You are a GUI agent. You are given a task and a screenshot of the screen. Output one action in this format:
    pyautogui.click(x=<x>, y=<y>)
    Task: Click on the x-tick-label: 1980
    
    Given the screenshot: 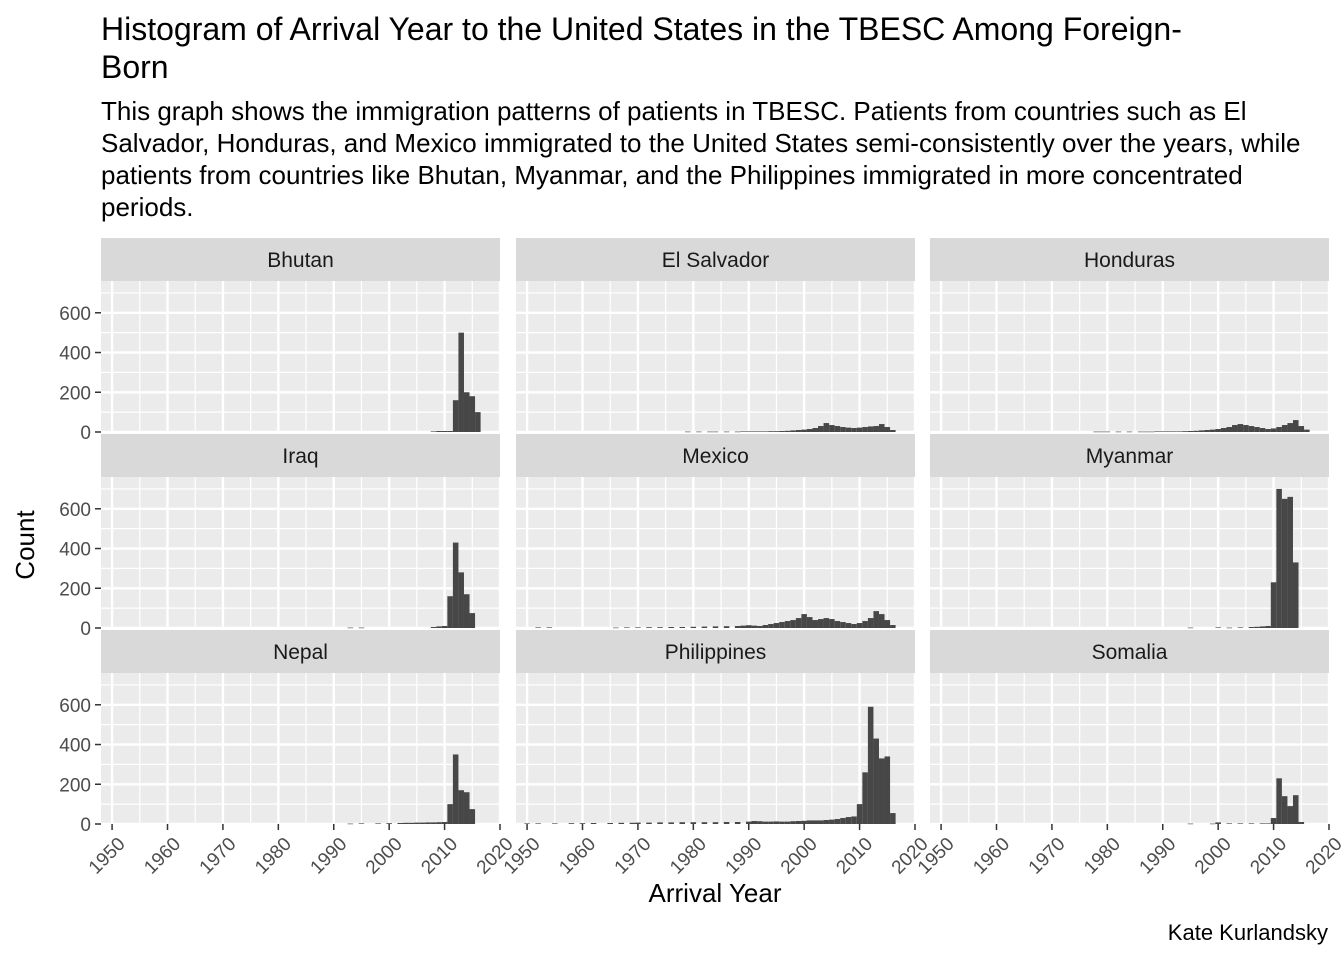 What is the action you would take?
    pyautogui.click(x=688, y=856)
    